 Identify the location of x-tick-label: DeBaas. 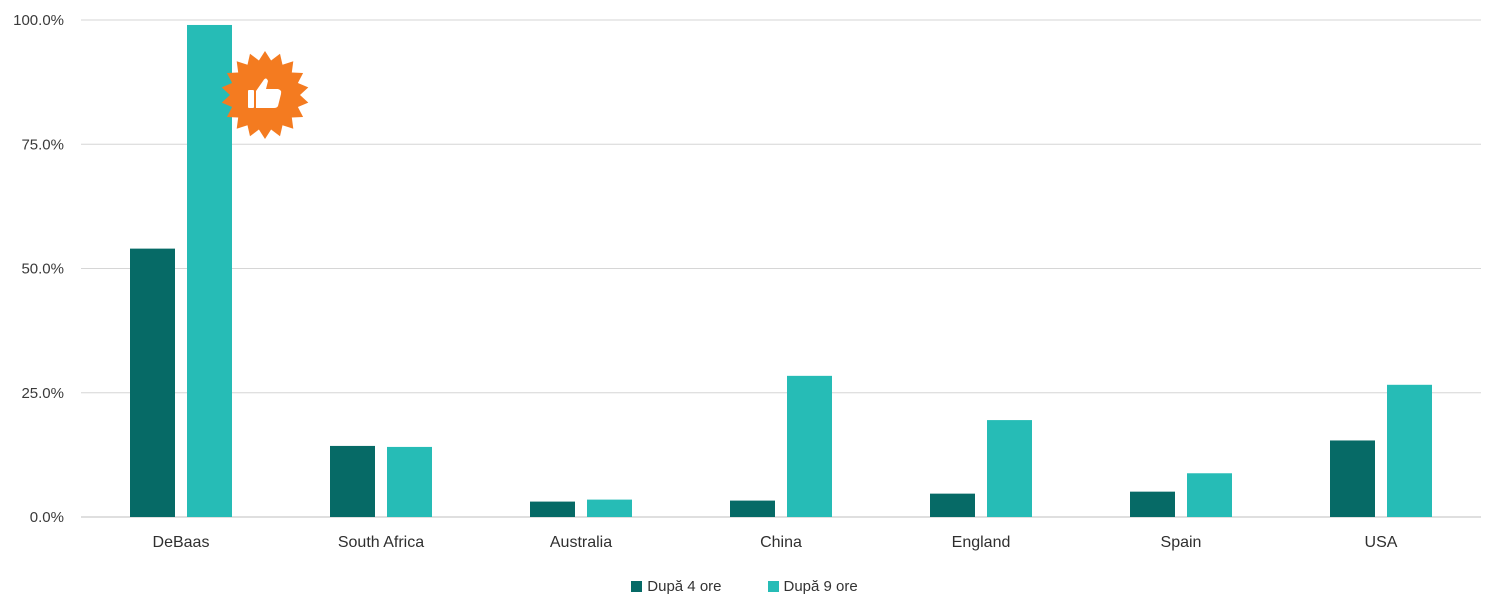
(181, 542).